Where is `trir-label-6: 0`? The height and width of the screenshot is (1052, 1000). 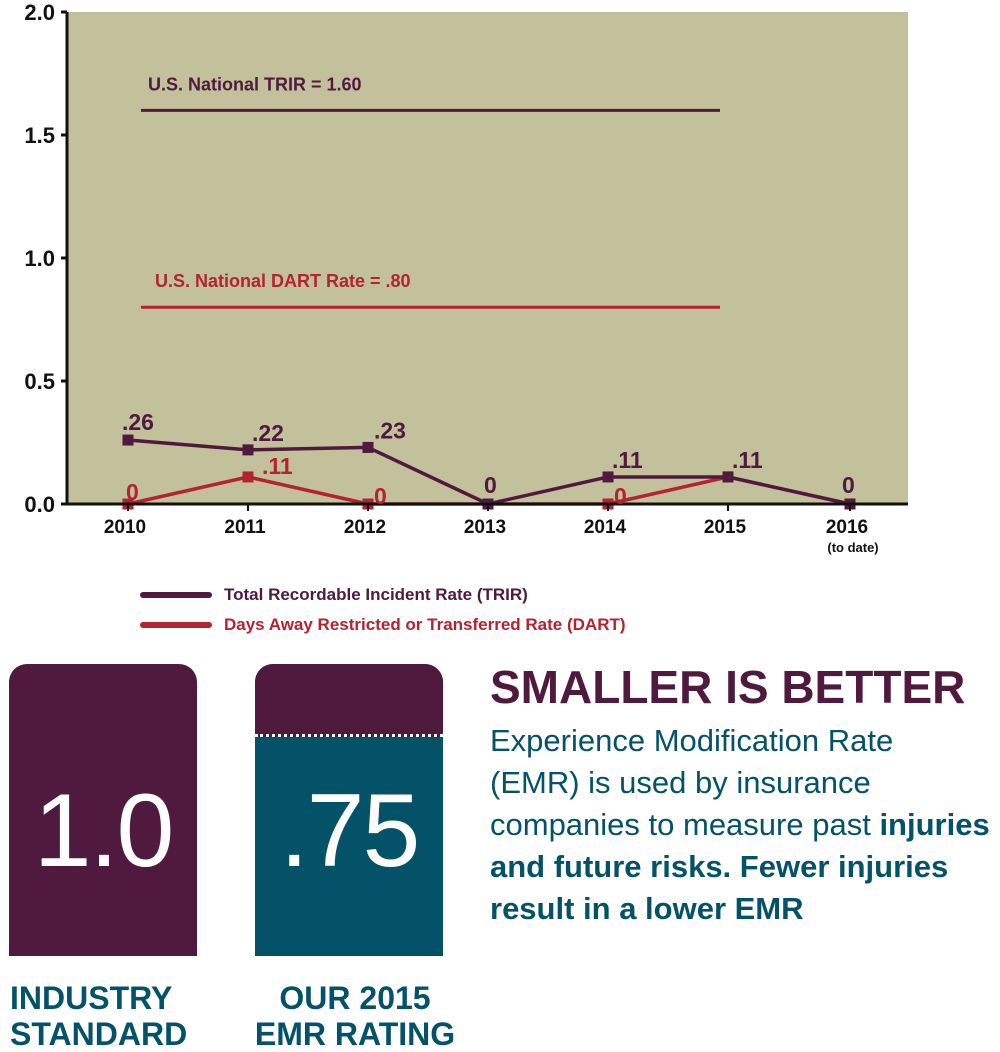
trir-label-6: 0 is located at coordinates (848, 485).